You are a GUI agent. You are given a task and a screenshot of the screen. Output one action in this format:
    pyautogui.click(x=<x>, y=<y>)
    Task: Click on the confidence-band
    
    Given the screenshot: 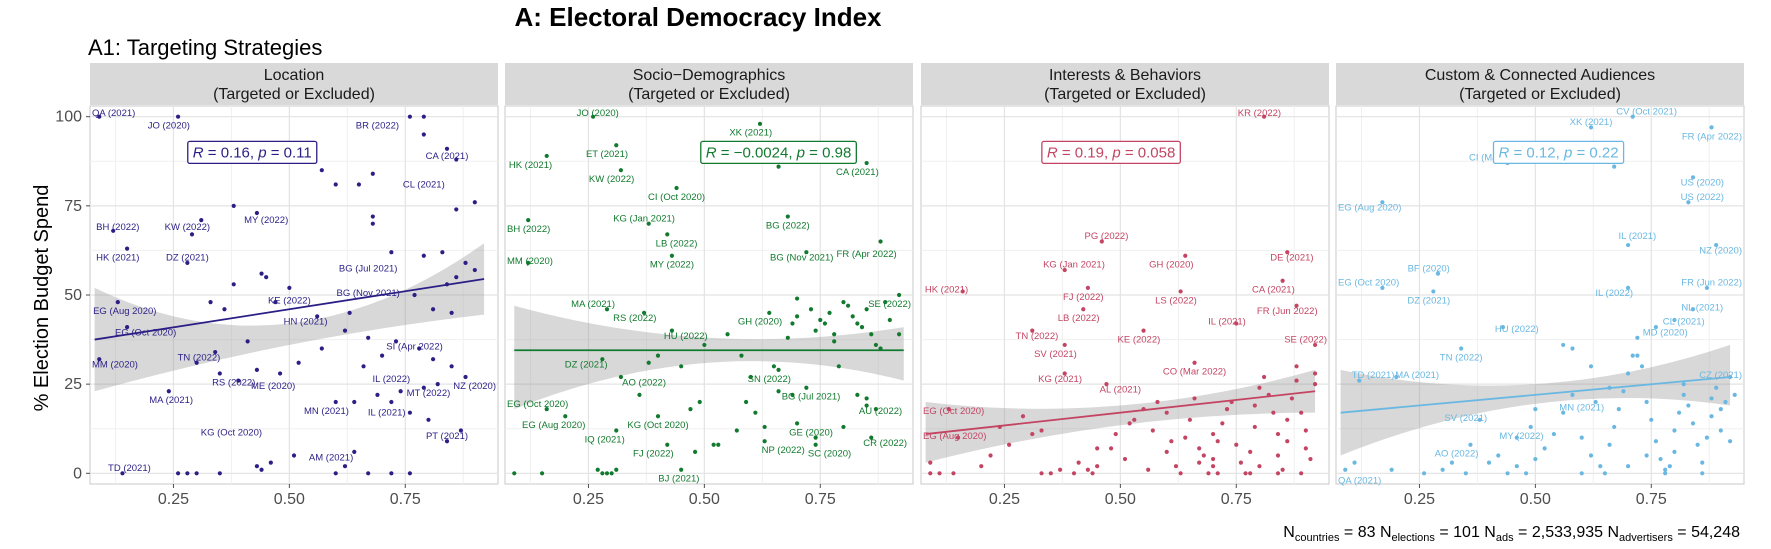 What is the action you would take?
    pyautogui.click(x=709, y=357)
    